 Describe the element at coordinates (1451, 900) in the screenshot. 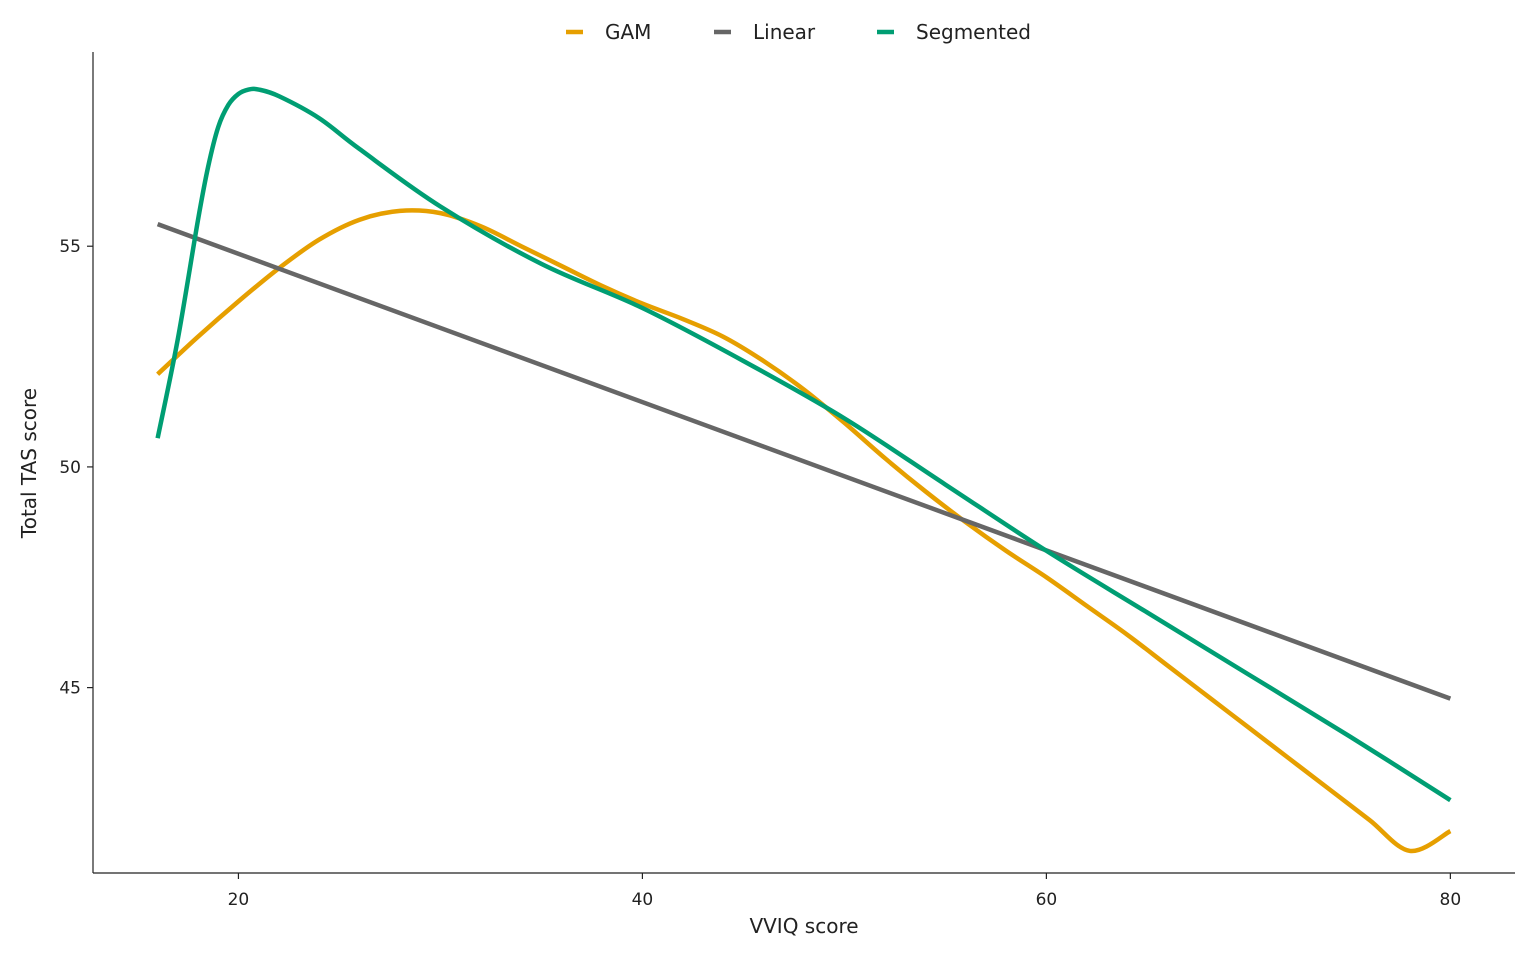

I see `x-tick-label: 80` at that location.